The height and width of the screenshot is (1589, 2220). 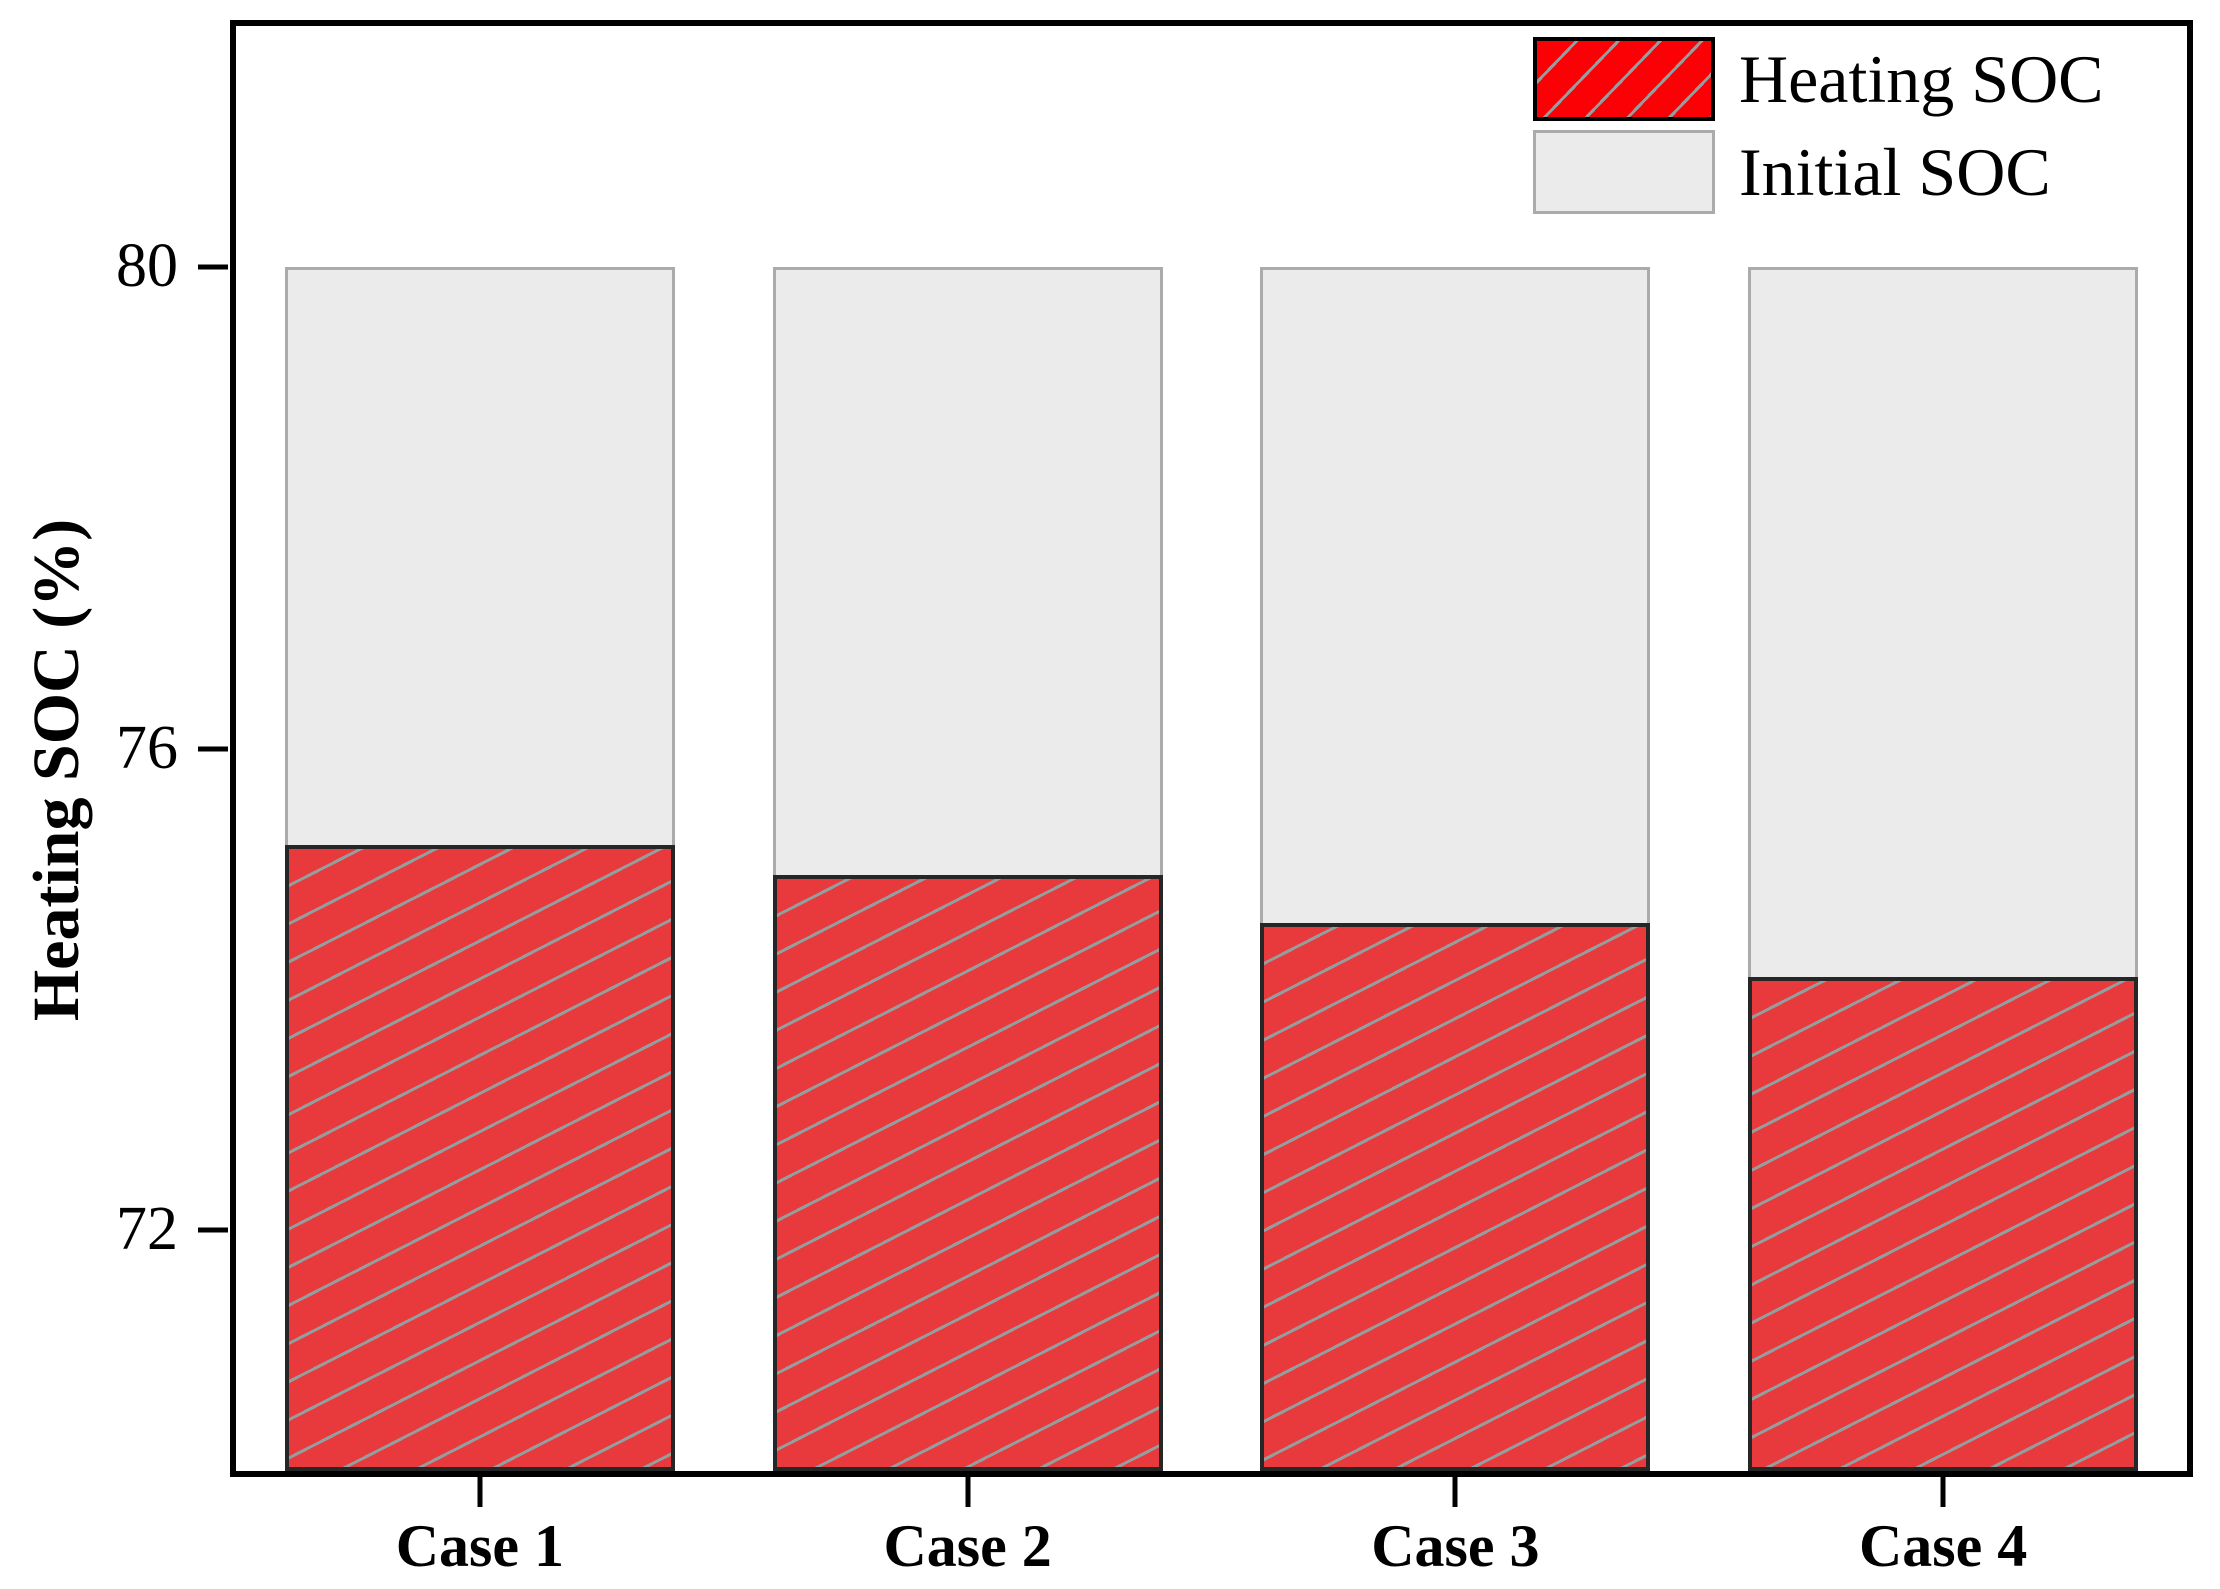 I want to click on legend-item-heating-soc: Heating SOC, so click(x=1818, y=79).